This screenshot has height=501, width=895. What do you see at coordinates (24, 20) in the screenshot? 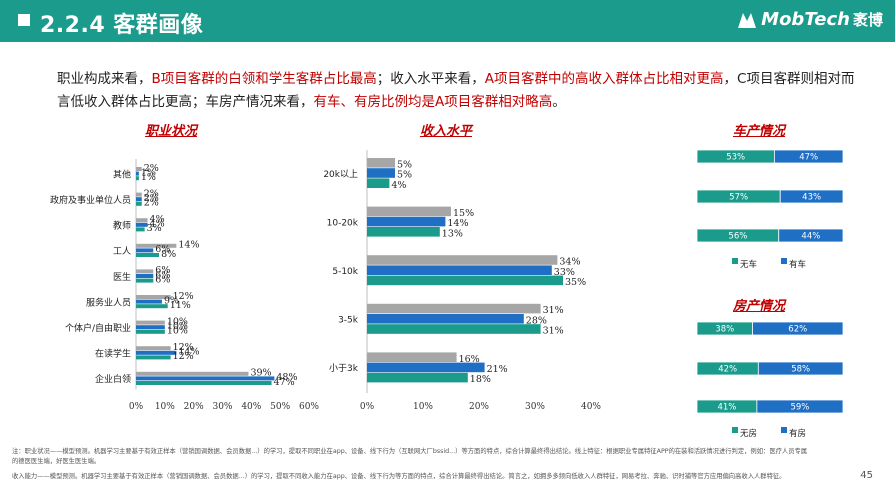
I see `title-bullet` at bounding box center [24, 20].